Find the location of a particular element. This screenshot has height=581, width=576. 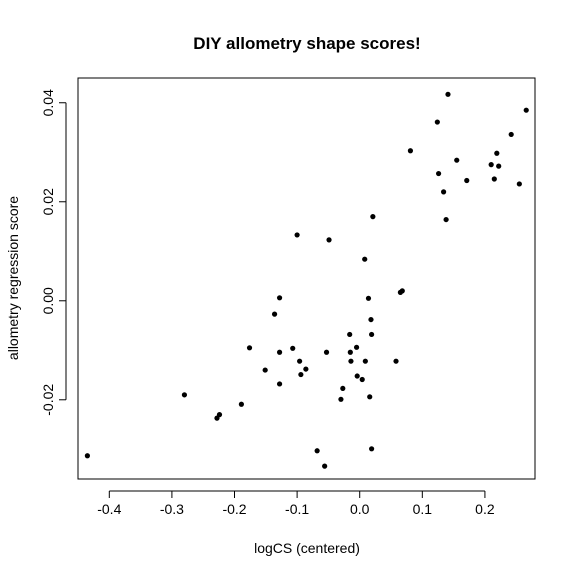

x-tick-label: 0.0 is located at coordinates (360, 509).